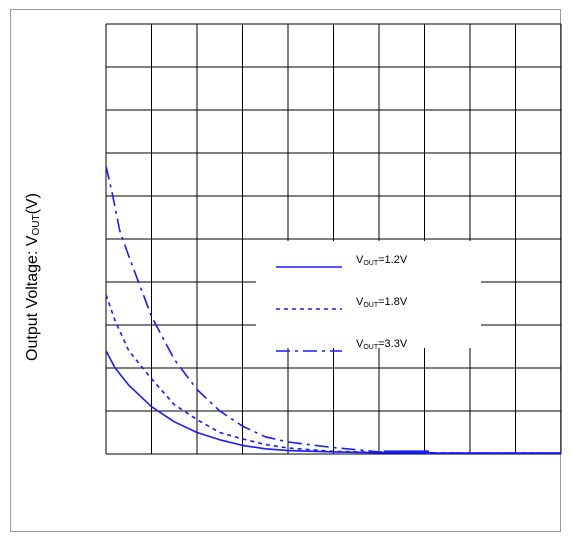 The height and width of the screenshot is (542, 573). What do you see at coordinates (368, 294) in the screenshot?
I see `legend-box` at bounding box center [368, 294].